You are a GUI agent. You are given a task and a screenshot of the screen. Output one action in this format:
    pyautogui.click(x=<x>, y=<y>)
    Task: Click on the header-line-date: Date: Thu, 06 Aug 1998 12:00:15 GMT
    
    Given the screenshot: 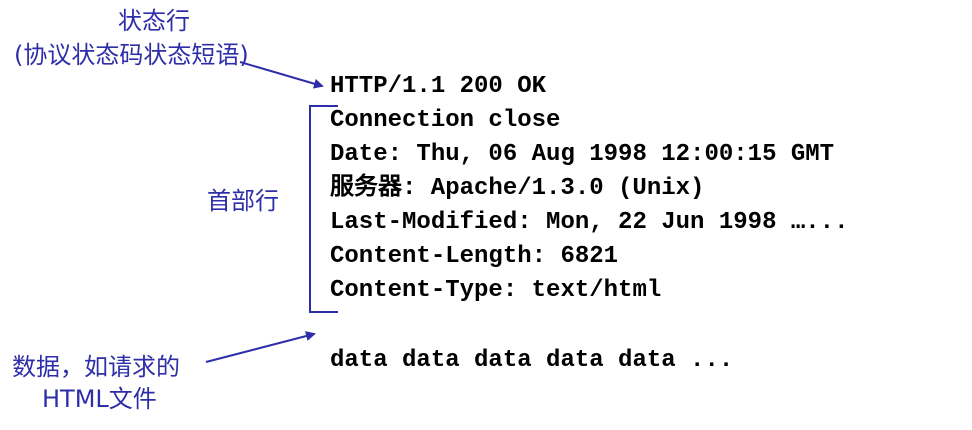 What is the action you would take?
    pyautogui.click(x=582, y=154)
    